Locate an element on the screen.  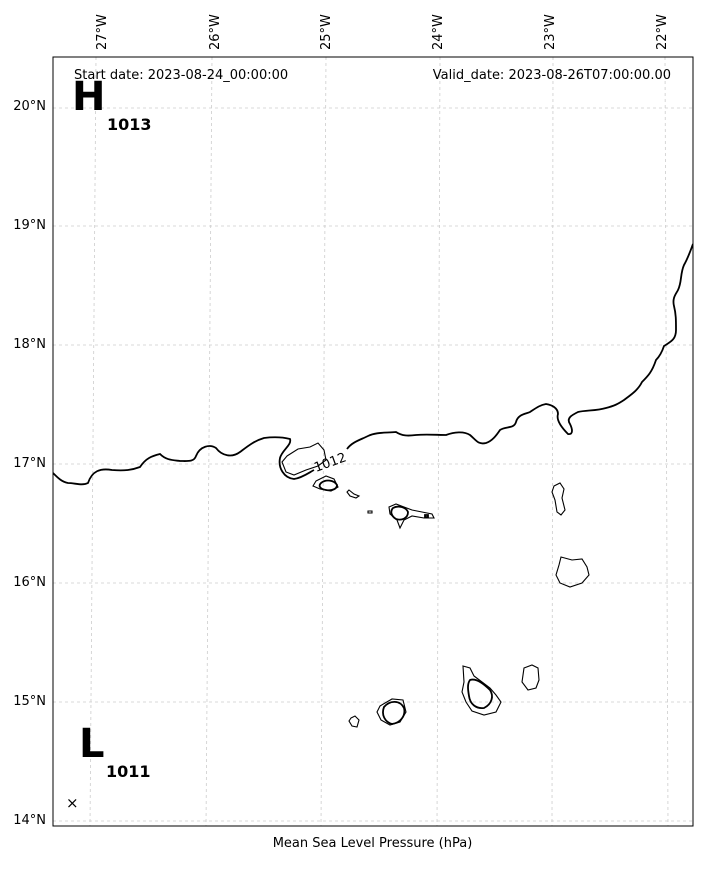
island-boa-vista is located at coordinates (572, 572).